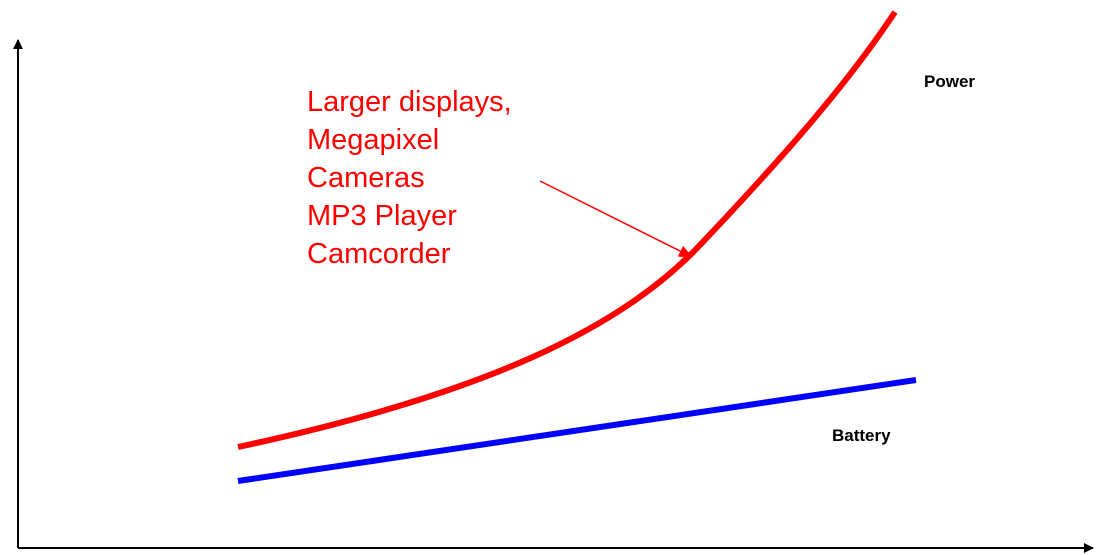  Describe the element at coordinates (373, 140) in the screenshot. I see `annotation-line: Megapixel` at that location.